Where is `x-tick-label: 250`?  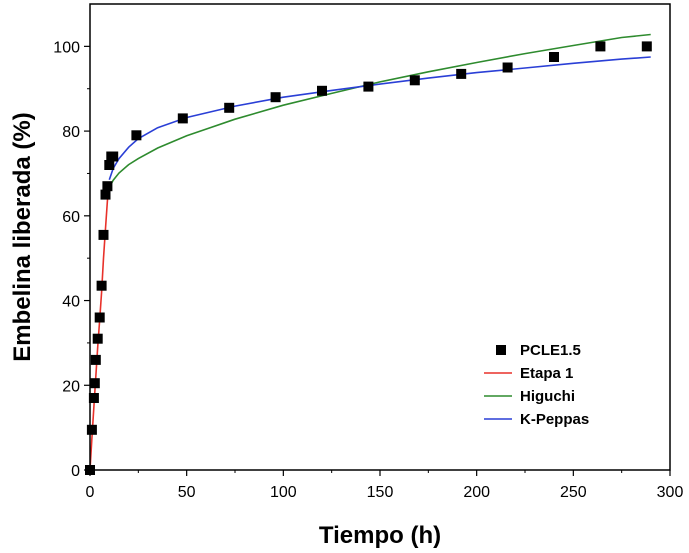 x-tick-label: 250 is located at coordinates (573, 492).